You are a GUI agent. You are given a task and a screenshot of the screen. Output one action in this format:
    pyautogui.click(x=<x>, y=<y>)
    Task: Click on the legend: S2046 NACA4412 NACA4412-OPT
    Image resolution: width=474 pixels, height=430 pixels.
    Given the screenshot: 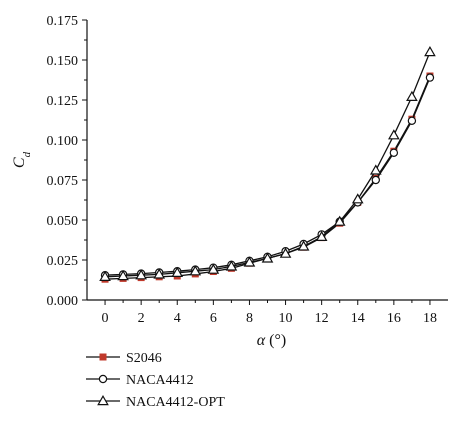 What is the action you would take?
    pyautogui.click(x=155, y=380)
    